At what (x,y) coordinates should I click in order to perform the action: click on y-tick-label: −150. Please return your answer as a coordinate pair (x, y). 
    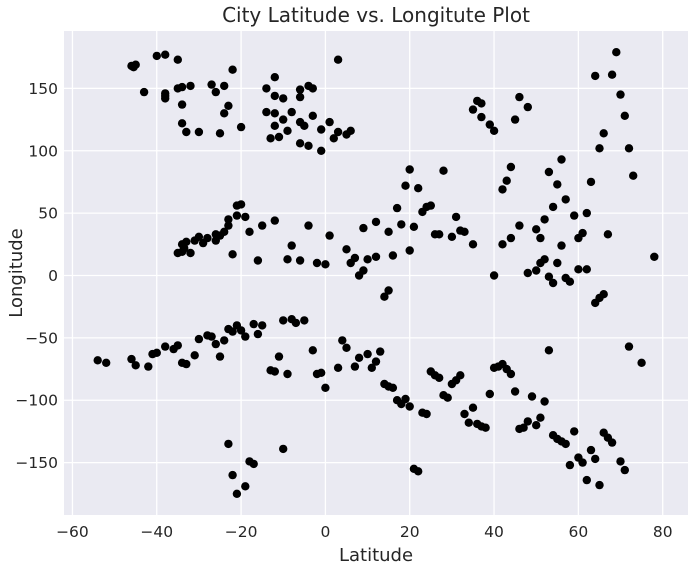
    Looking at the image, I should click on (36, 463).